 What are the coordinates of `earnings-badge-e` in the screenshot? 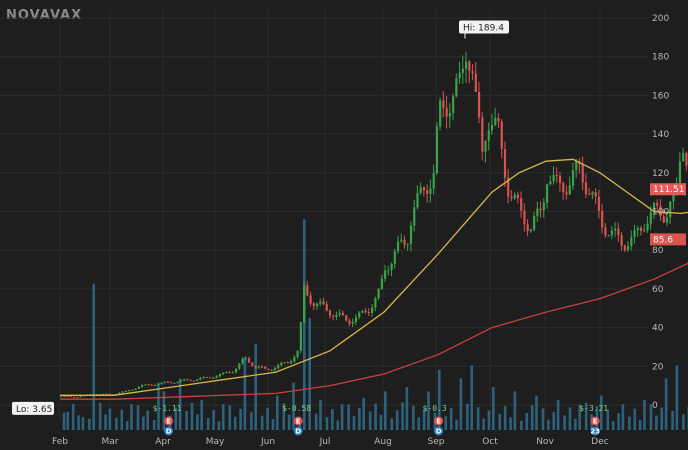 It's located at (595, 421).